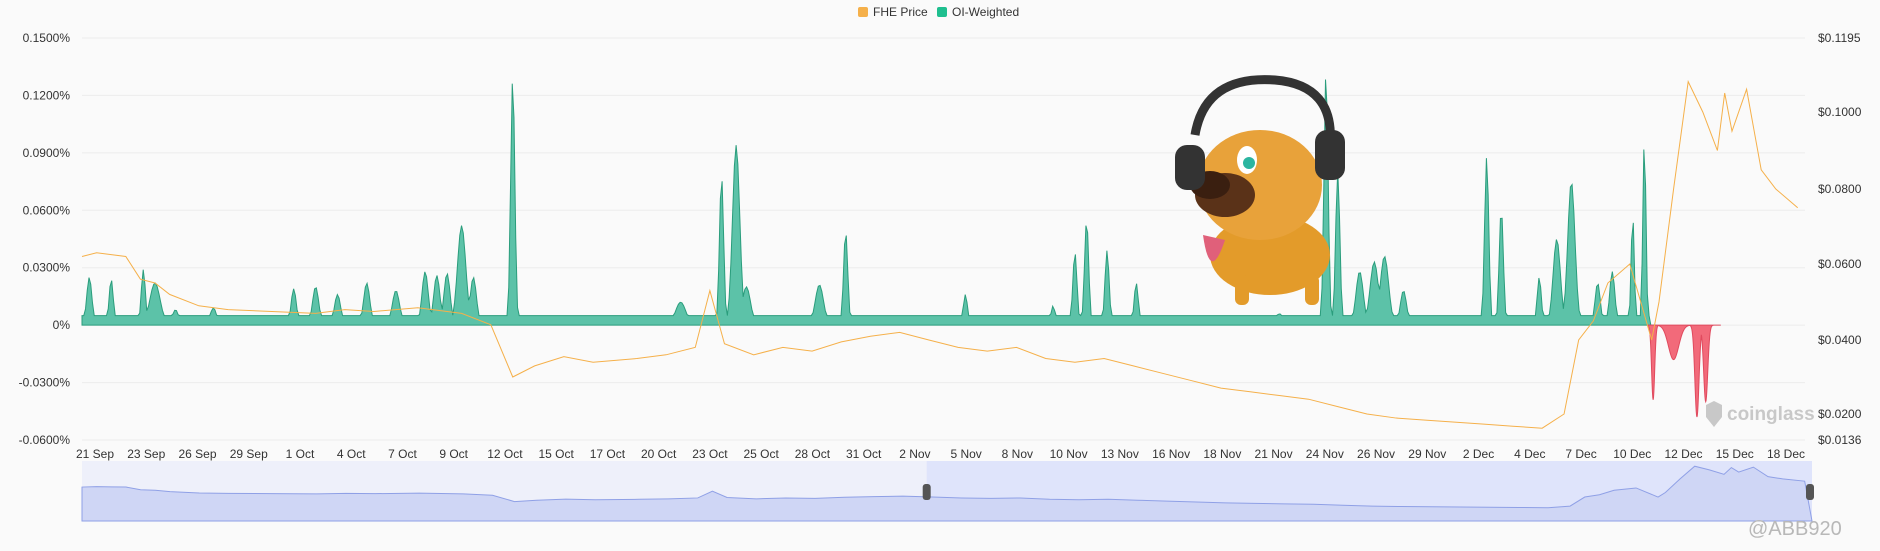  What do you see at coordinates (1786, 454) in the screenshot?
I see `x-tick-label: 18 Dec` at bounding box center [1786, 454].